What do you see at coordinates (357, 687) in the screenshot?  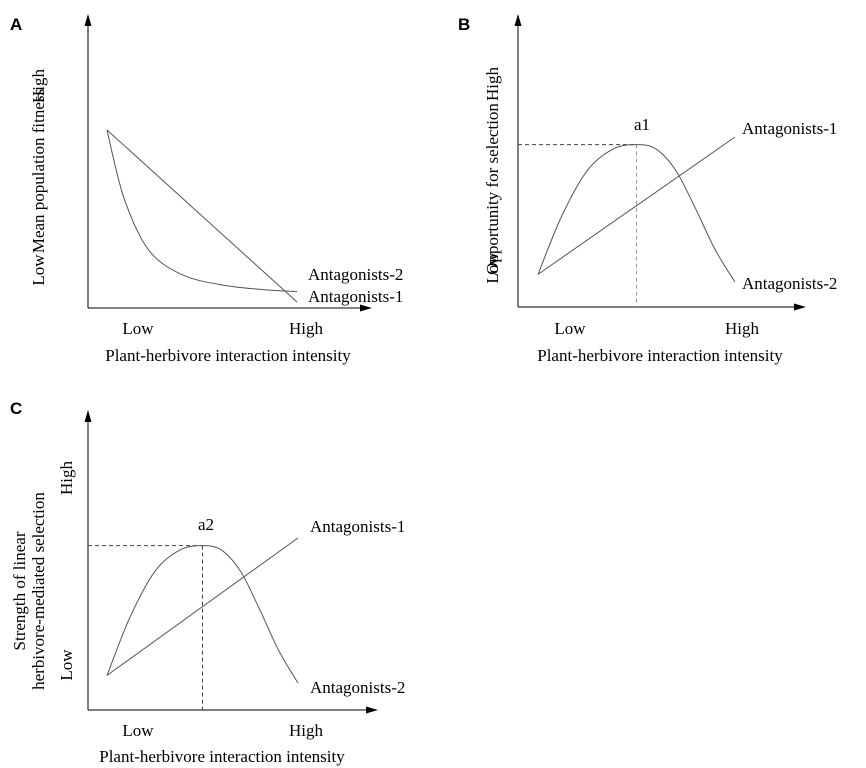 I see `panel-c-legend-antagonists-2: Antagonists-2` at bounding box center [357, 687].